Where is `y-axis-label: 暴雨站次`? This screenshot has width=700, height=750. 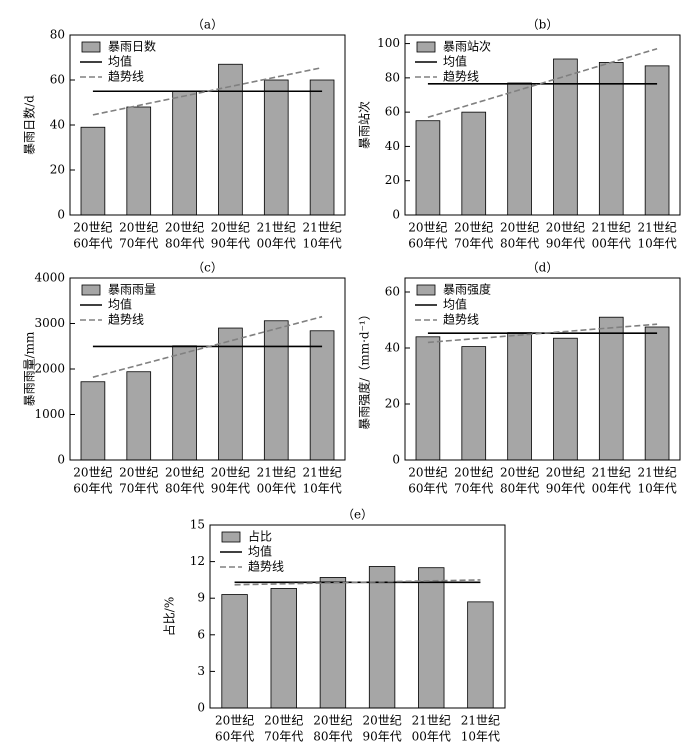 y-axis-label: 暴雨站次 is located at coordinates (365, 125).